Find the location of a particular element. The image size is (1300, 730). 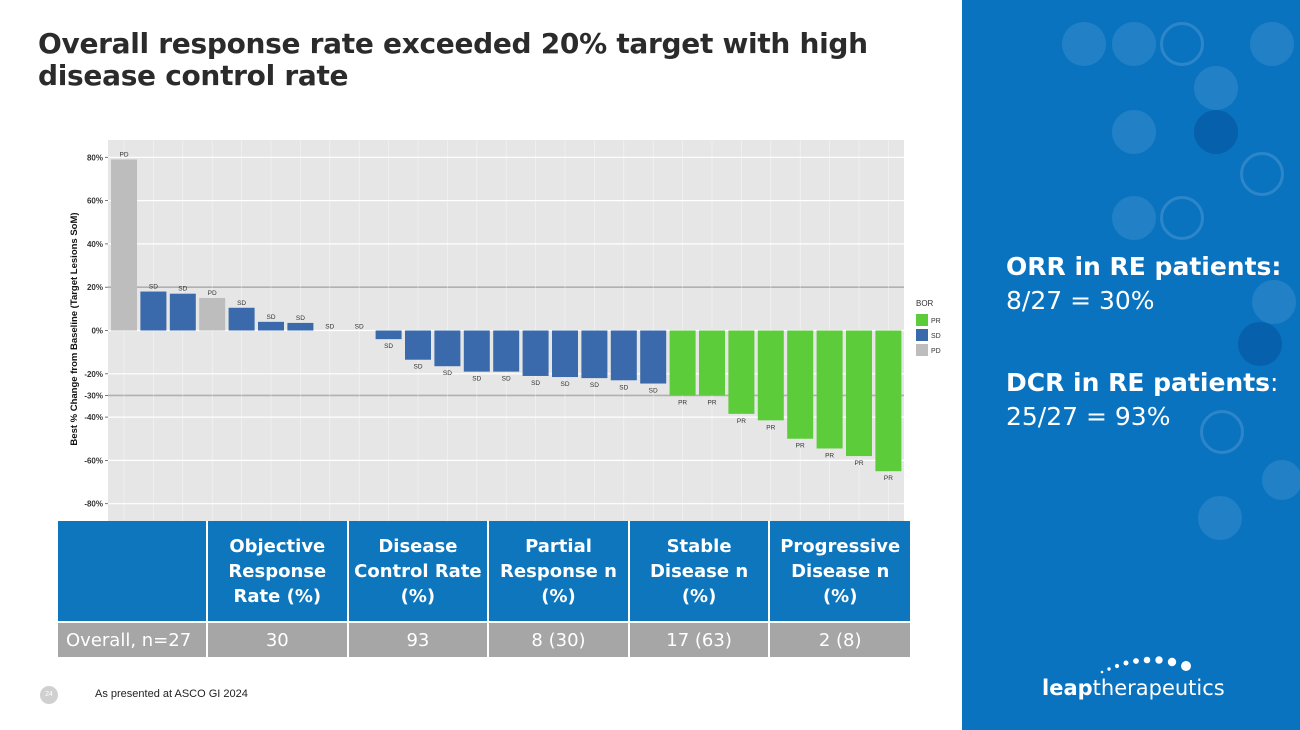

dcr-stat: DCR in RE patients: 25/27 = 93% is located at coordinates (1142, 400).